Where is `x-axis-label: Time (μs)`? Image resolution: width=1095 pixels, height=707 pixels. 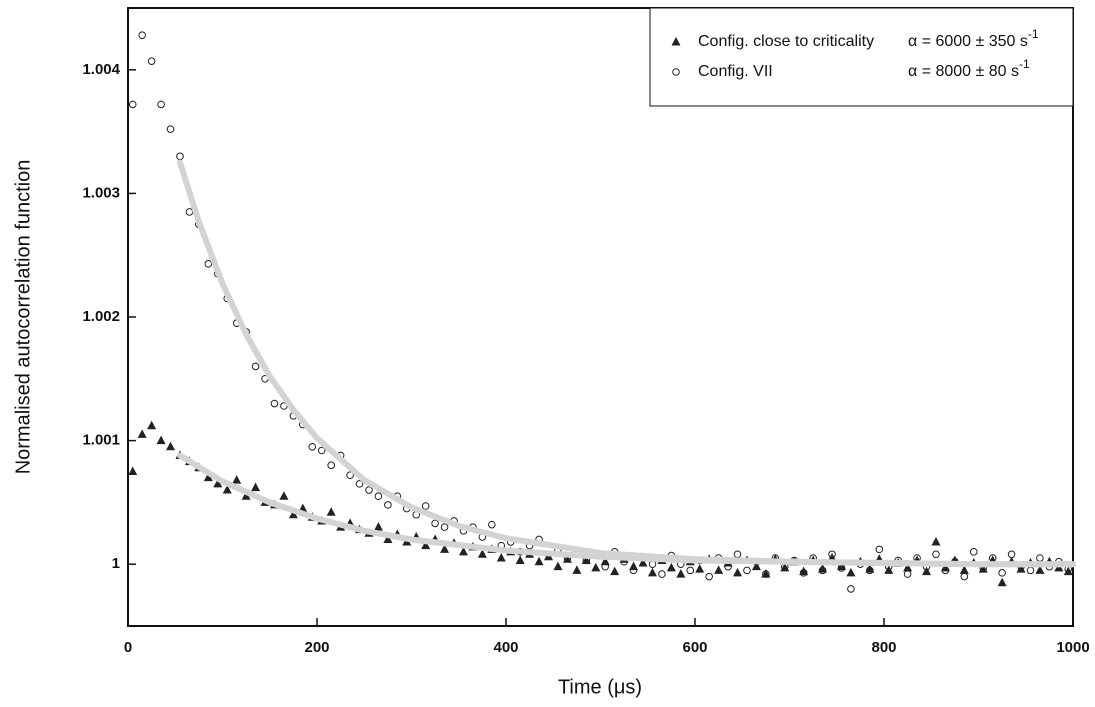 x-axis-label: Time (μs) is located at coordinates (600, 687).